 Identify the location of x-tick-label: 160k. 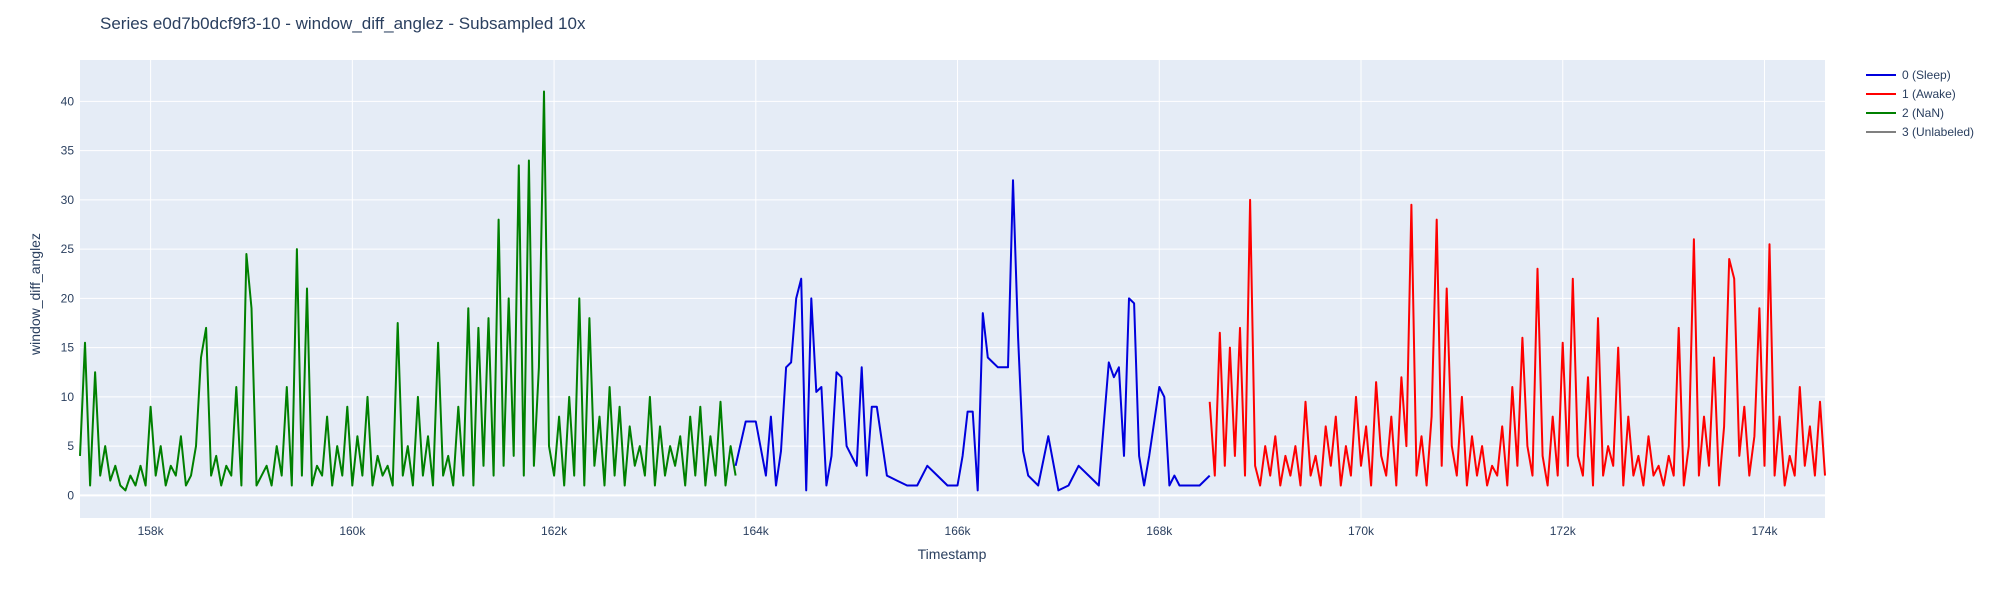
(352, 531).